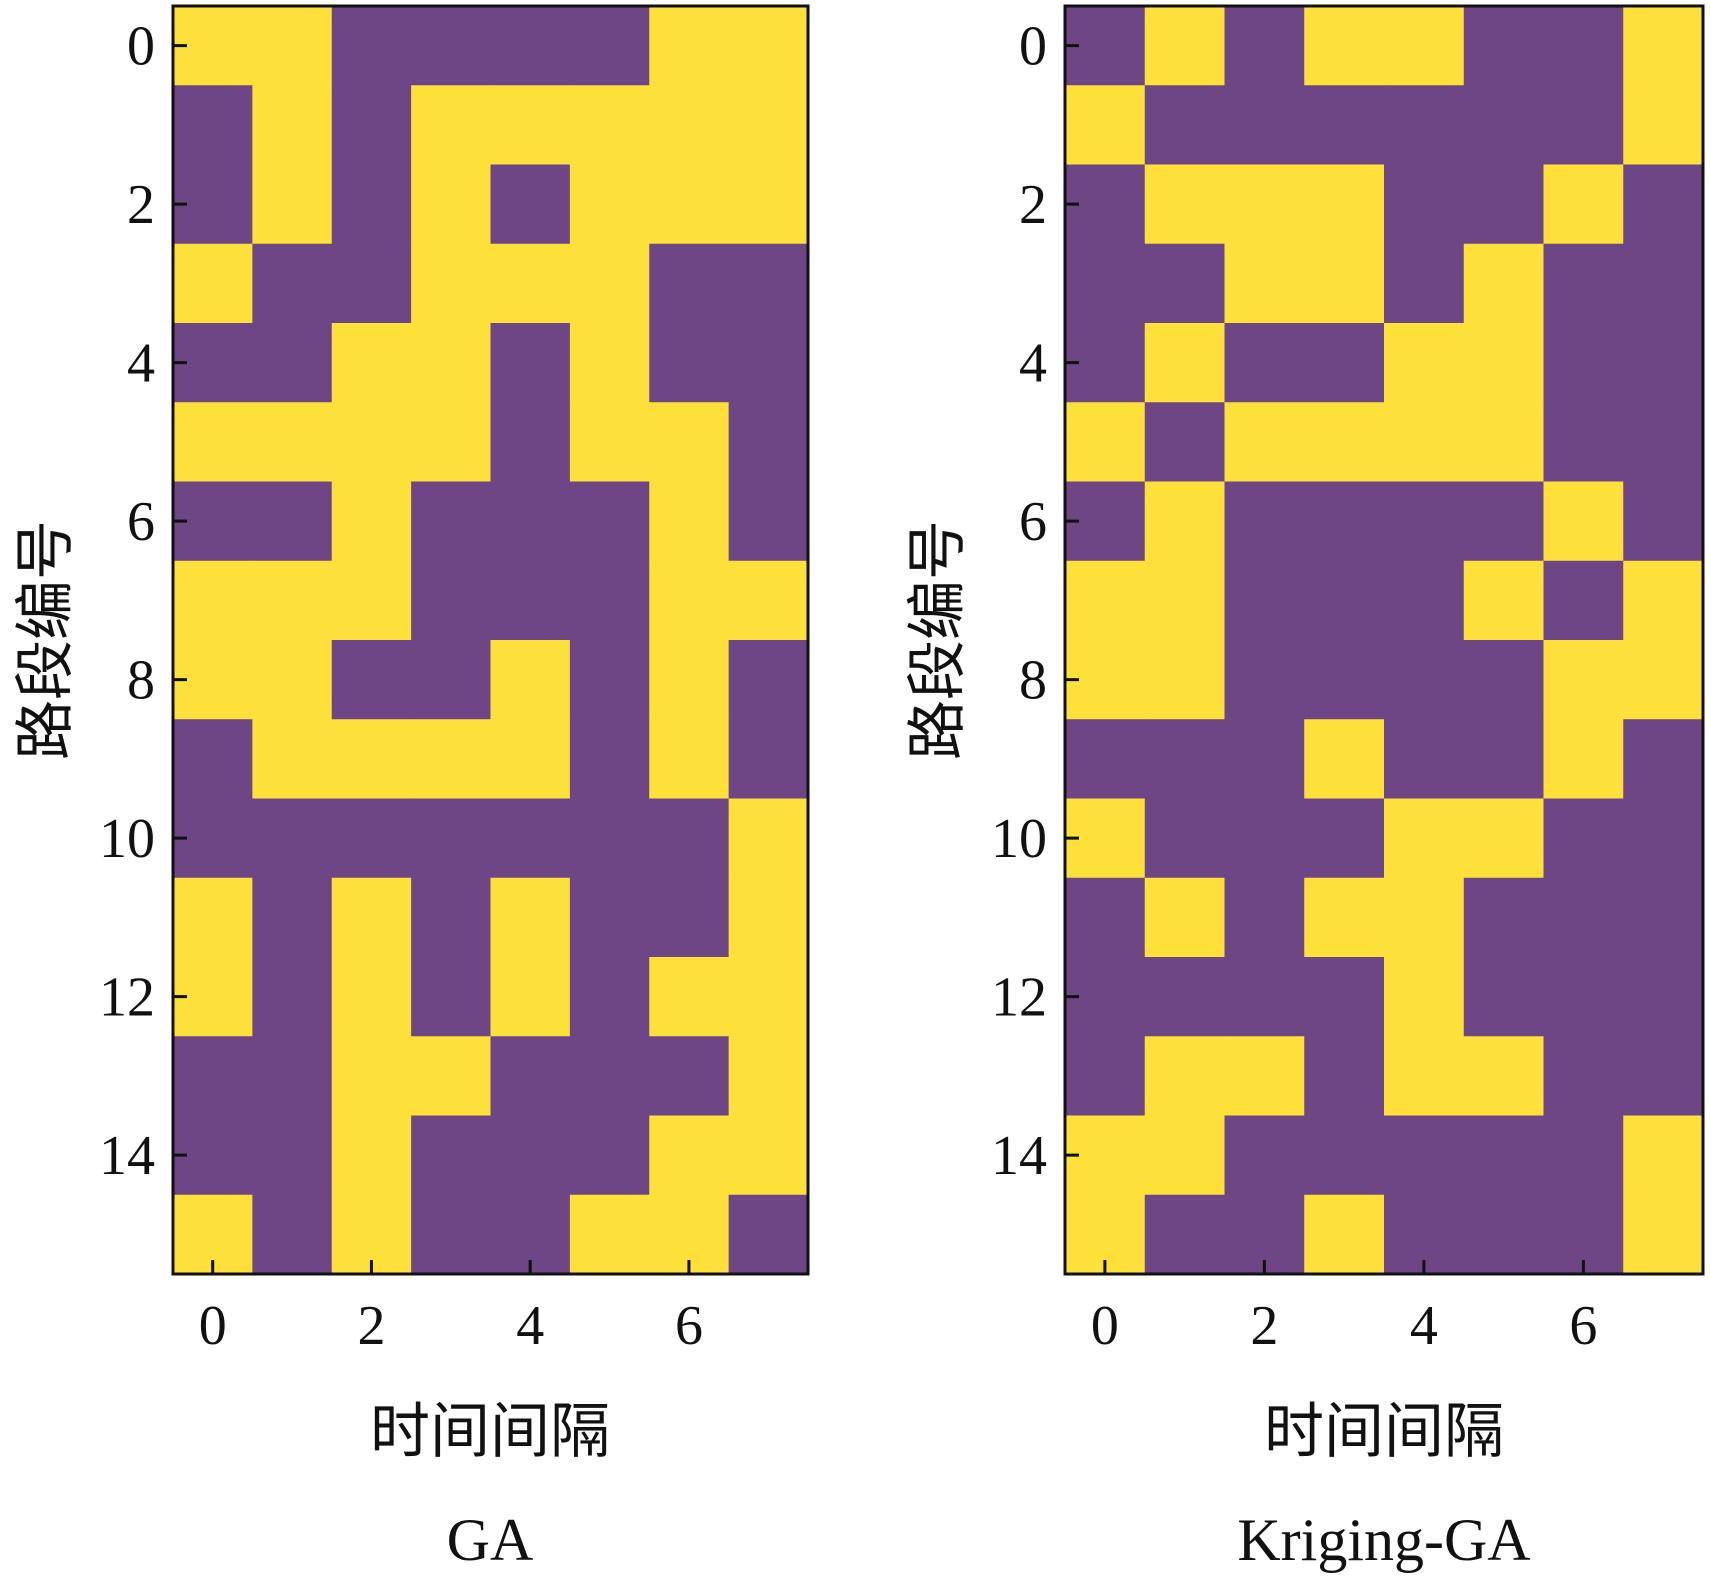 This screenshot has width=1710, height=1584. What do you see at coordinates (530, 759) in the screenshot?
I see `ga-cell-r9-c4` at bounding box center [530, 759].